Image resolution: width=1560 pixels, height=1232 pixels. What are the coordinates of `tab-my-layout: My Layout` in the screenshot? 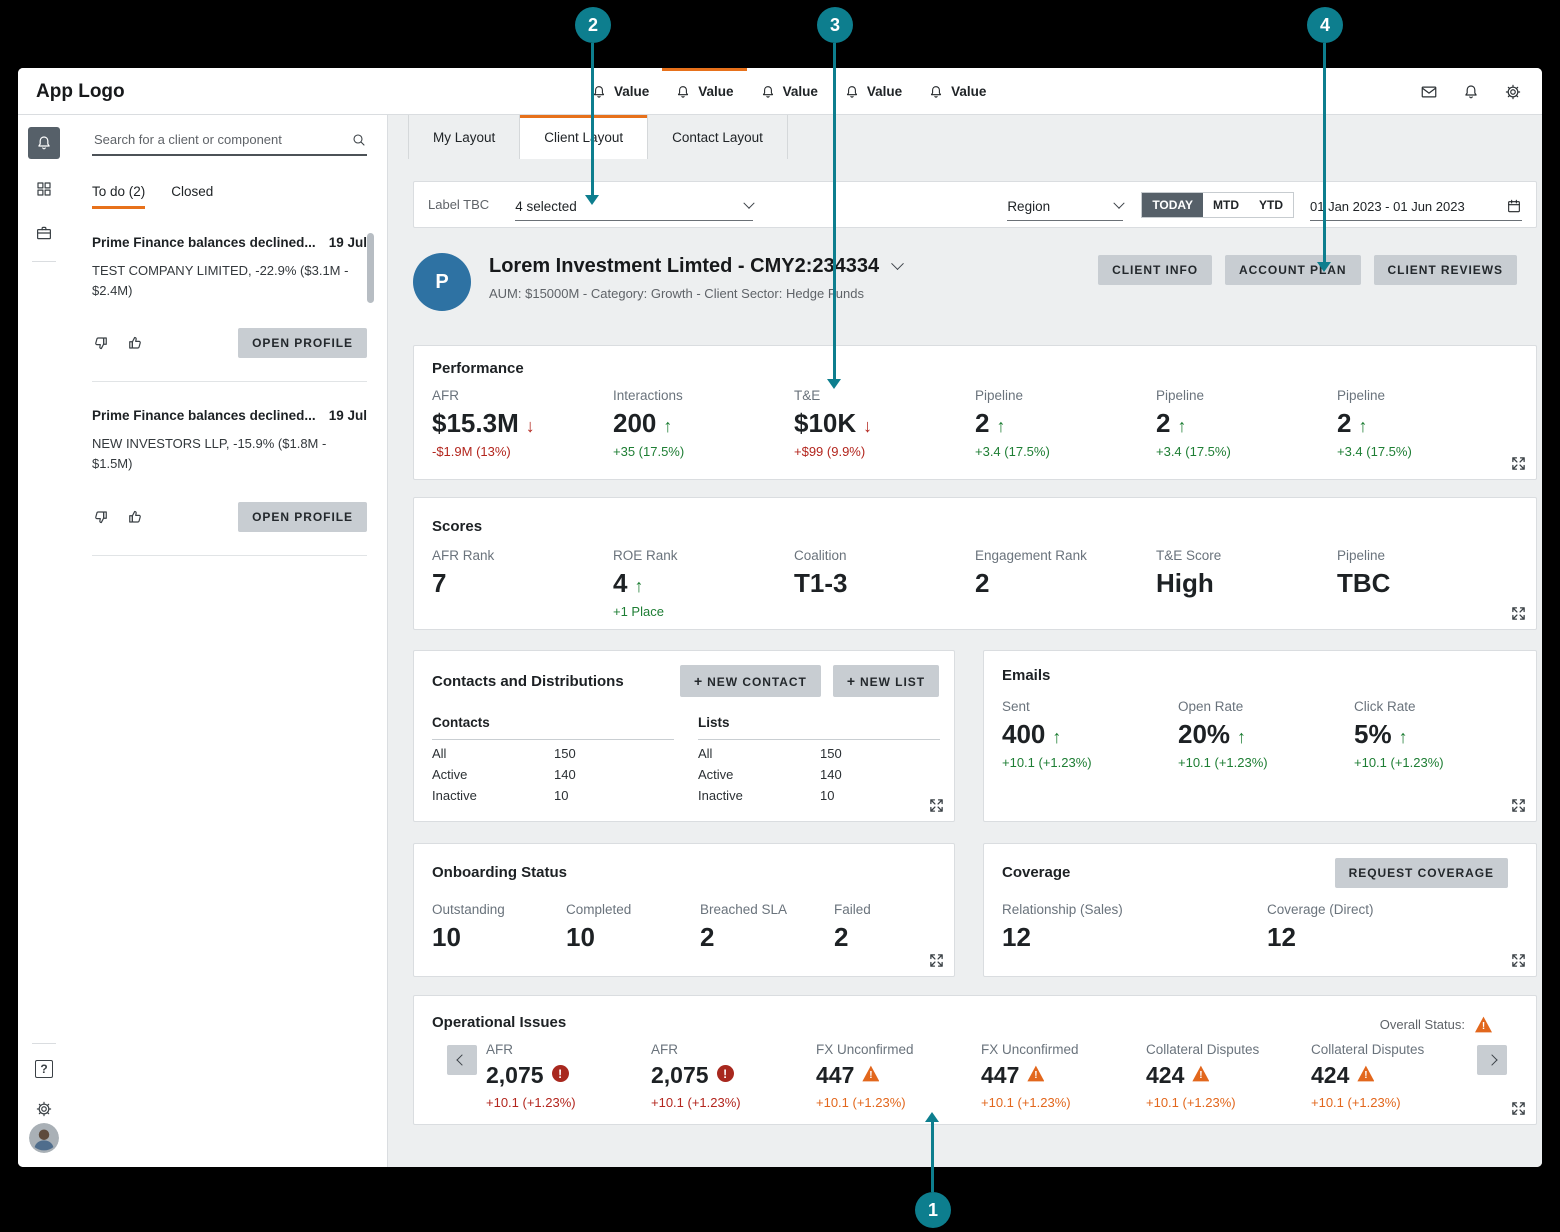 It's located at (464, 137).